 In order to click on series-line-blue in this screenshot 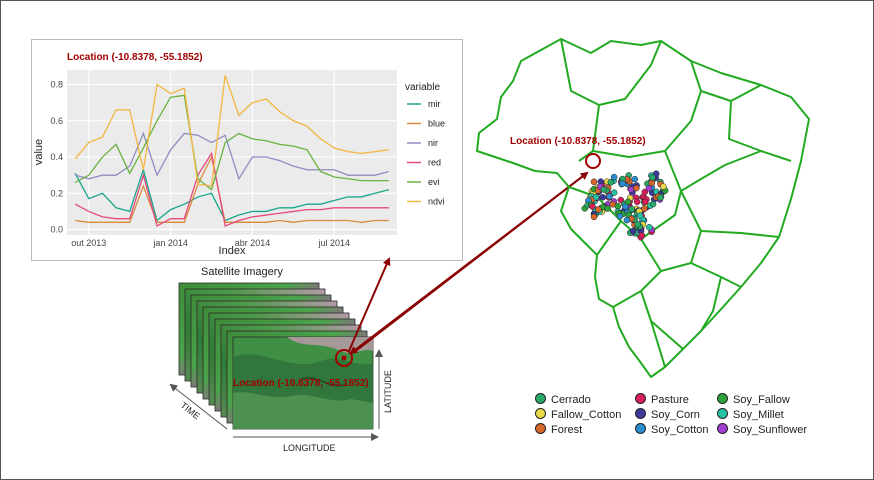, I will do `click(232, 189)`.